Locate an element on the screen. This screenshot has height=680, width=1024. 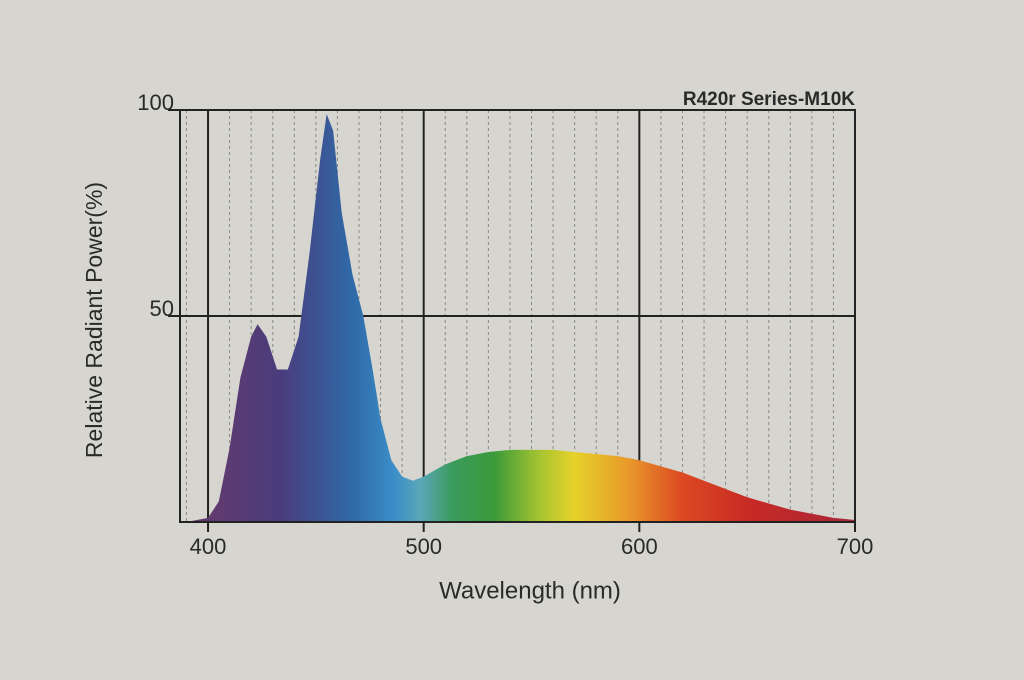
chart-title: R420r Series-M10K is located at coordinates (769, 99).